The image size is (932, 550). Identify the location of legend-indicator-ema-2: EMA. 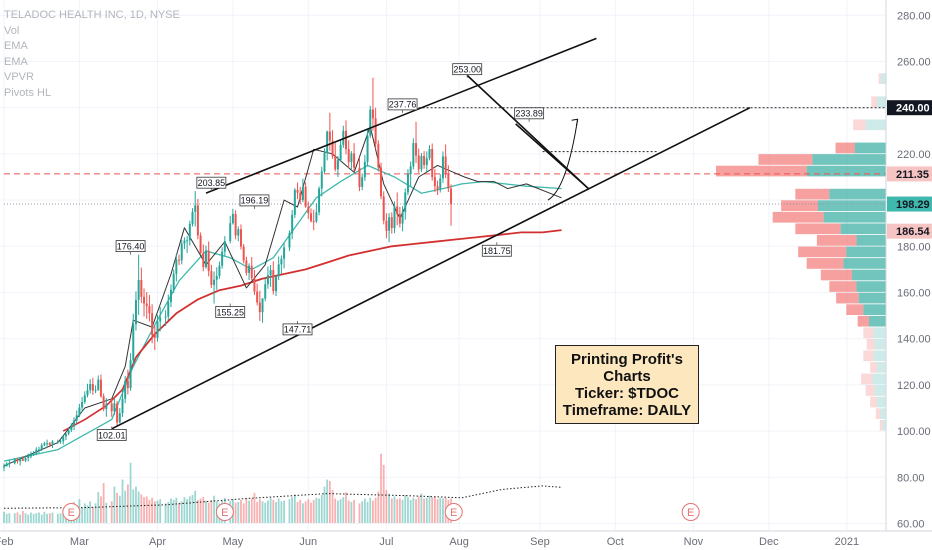
(16, 61).